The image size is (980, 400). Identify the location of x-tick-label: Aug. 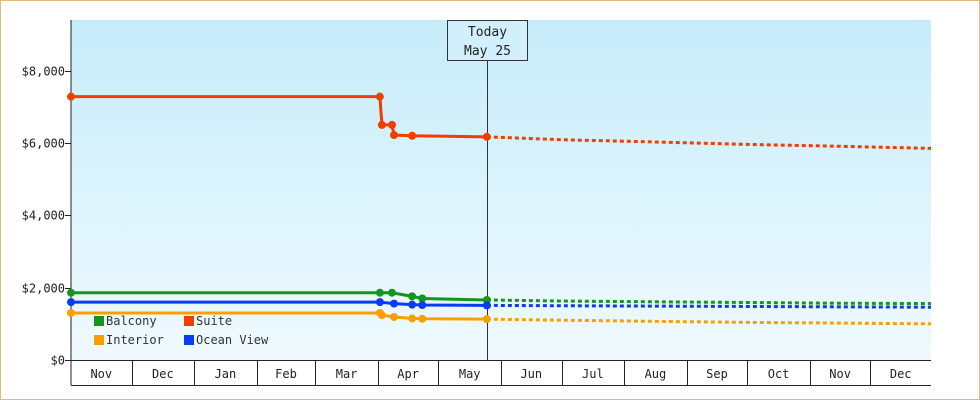
(656, 374).